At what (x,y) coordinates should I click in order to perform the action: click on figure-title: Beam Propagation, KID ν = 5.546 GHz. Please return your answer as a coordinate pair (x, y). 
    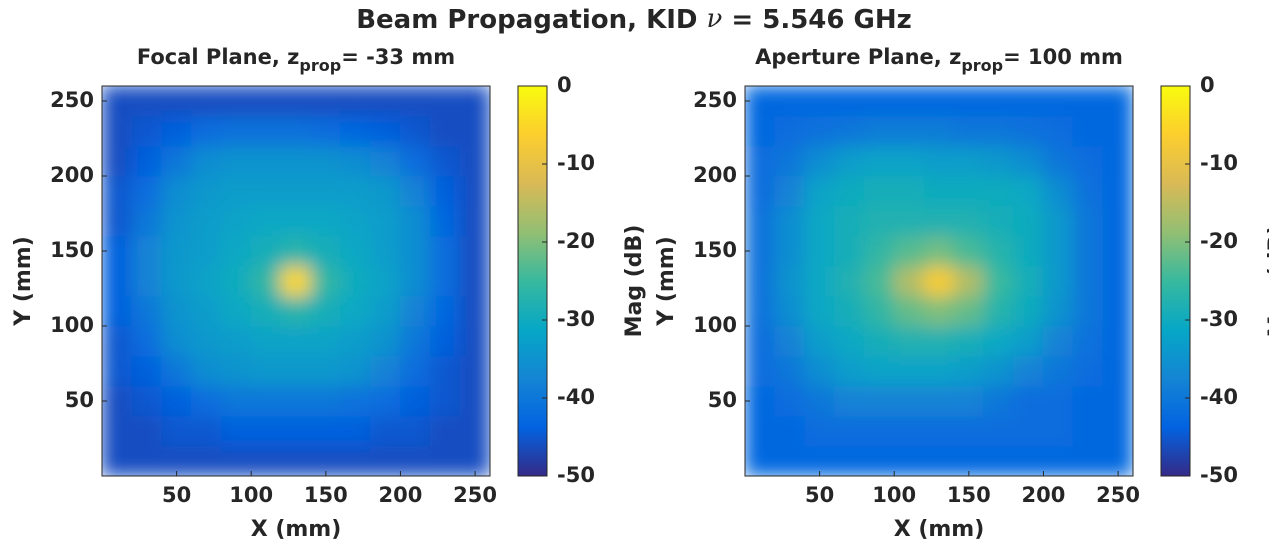
    Looking at the image, I should click on (634, 19).